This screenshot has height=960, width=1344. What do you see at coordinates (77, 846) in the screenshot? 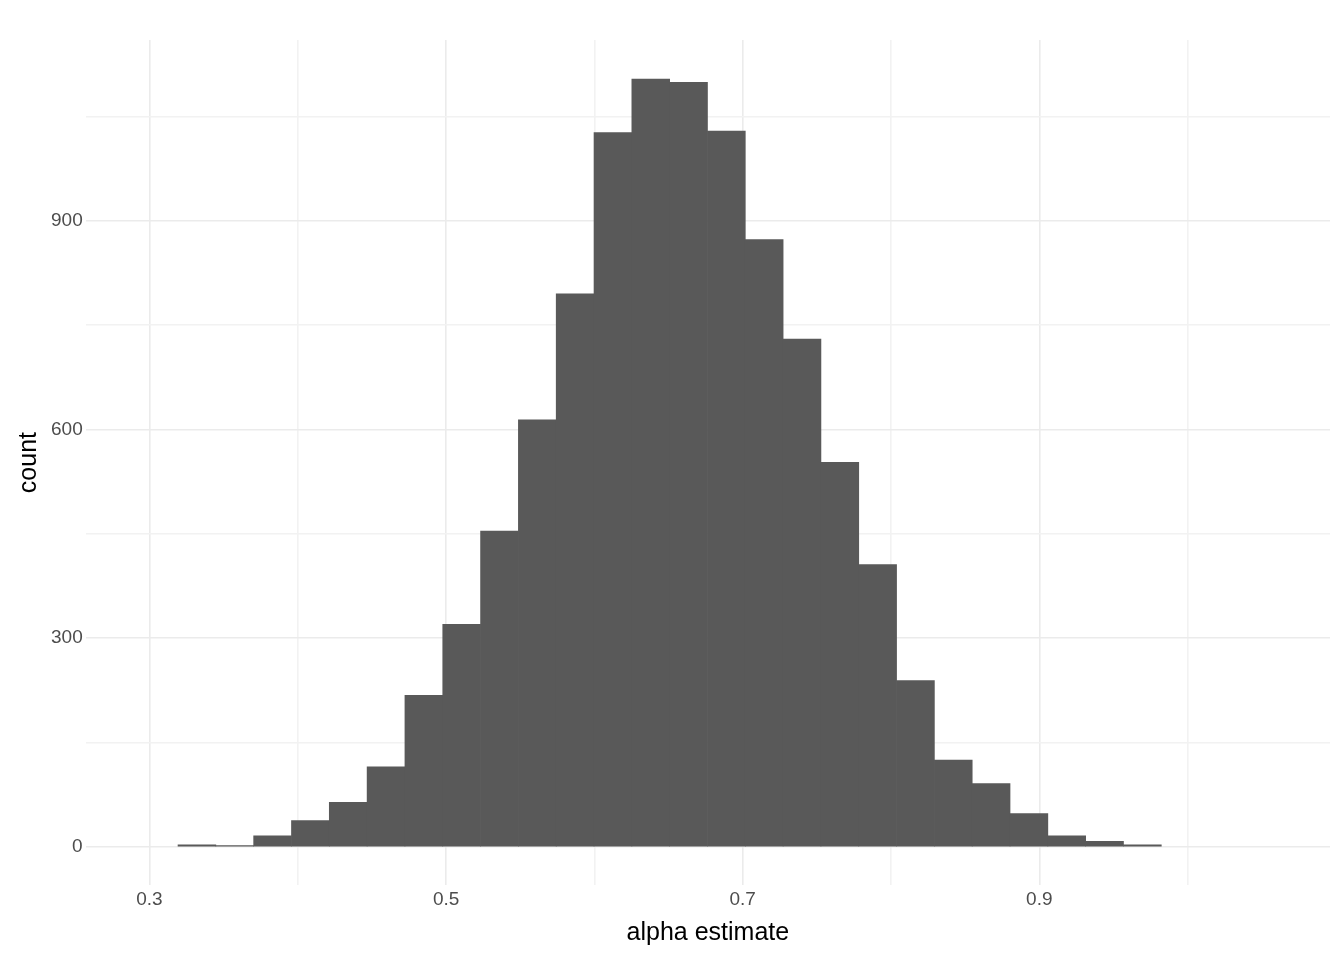
I see `y-tick-label: 0` at bounding box center [77, 846].